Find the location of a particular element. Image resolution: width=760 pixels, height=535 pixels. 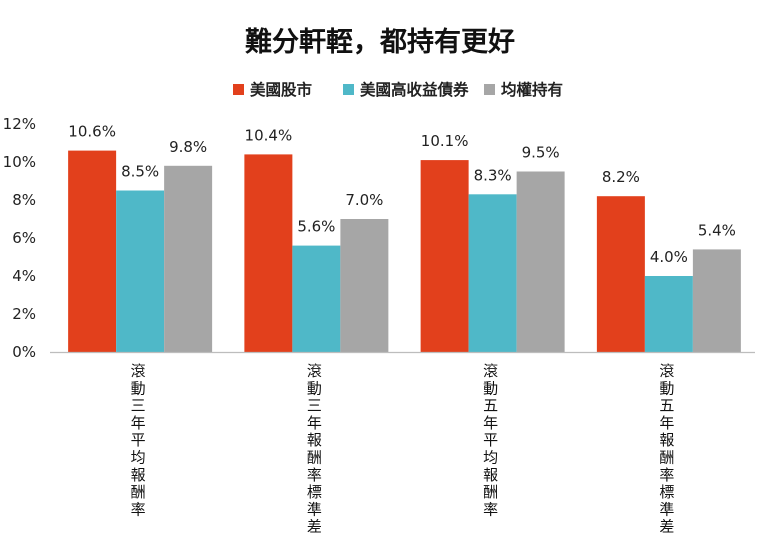

category-label: 滾動五年報酬率標準差 is located at coordinates (666, 448).